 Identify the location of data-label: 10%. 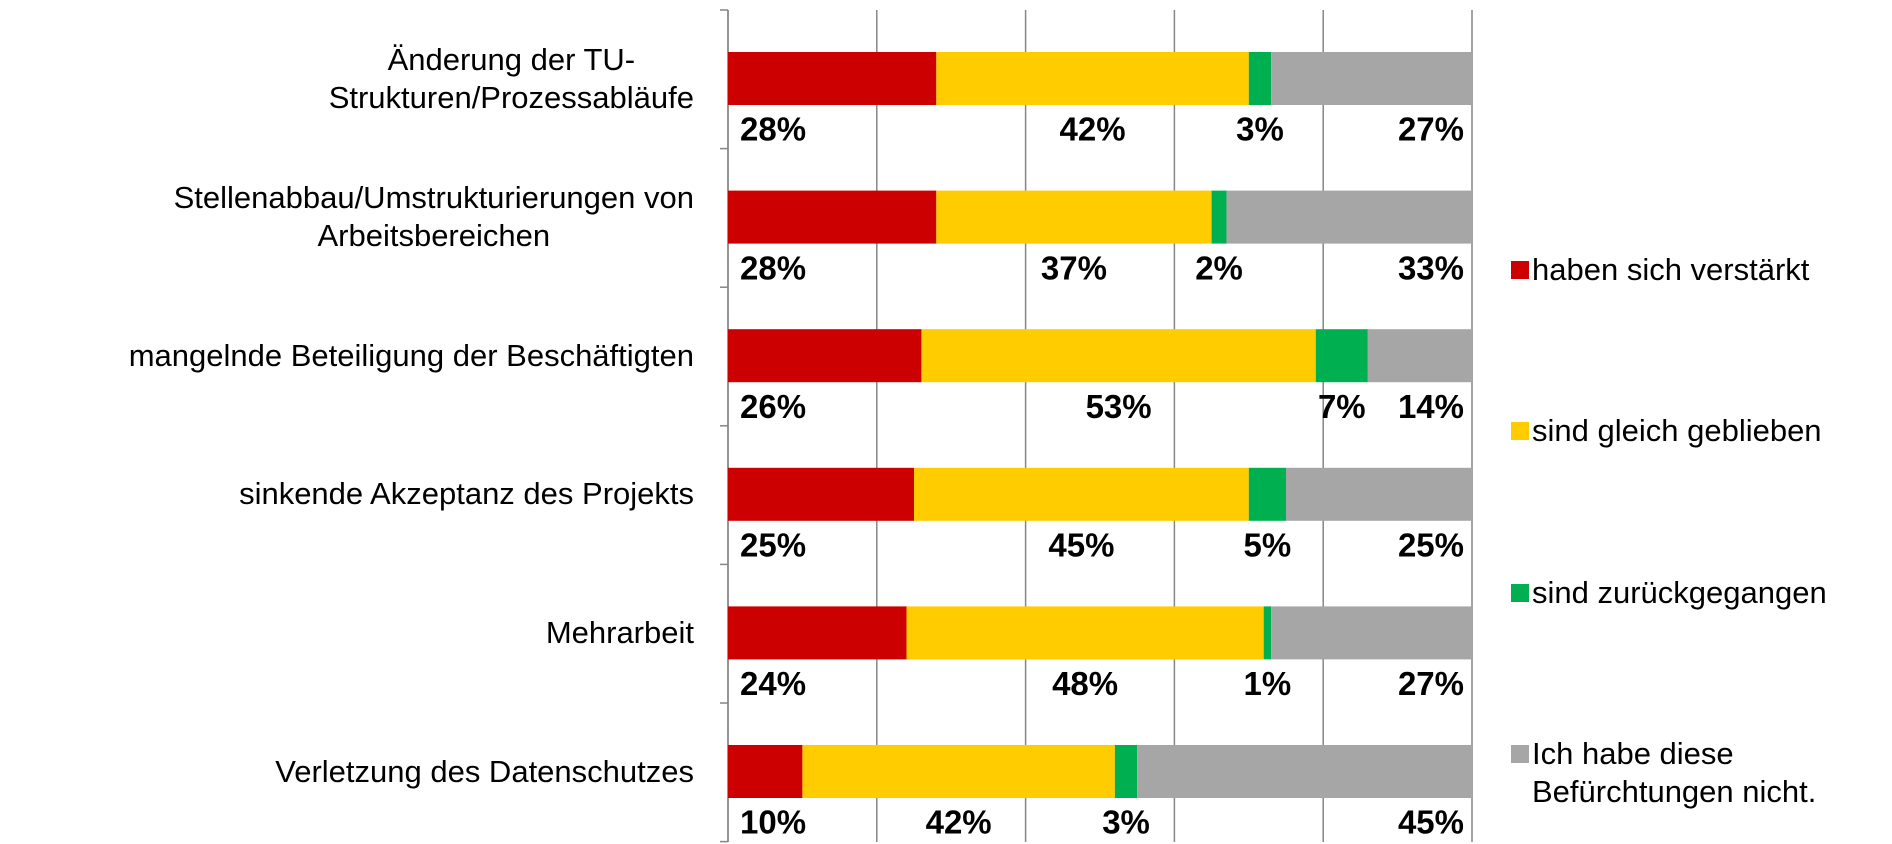
(773, 822).